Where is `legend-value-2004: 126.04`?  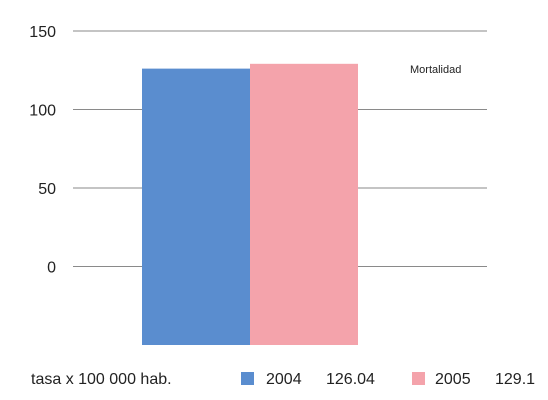
legend-value-2004: 126.04 is located at coordinates (350, 379).